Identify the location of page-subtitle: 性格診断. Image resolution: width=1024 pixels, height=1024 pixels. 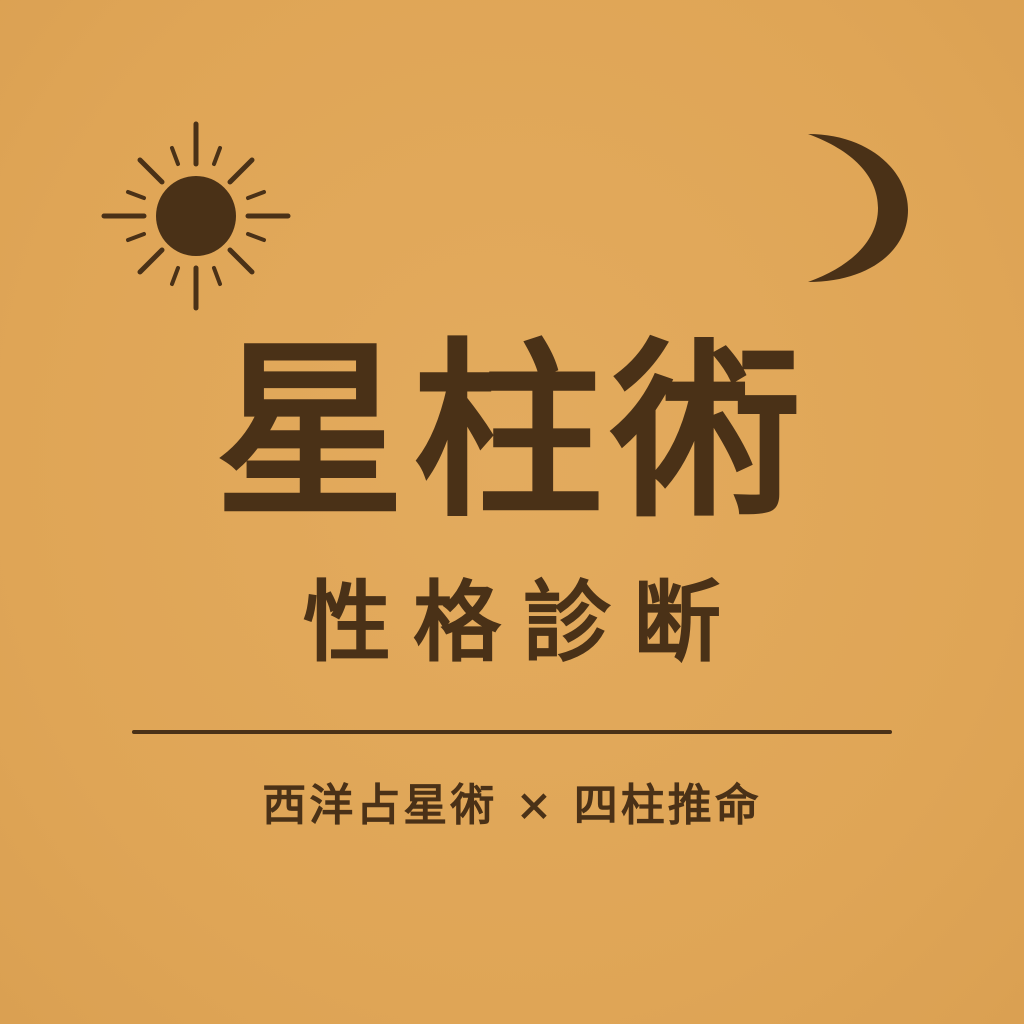
(522, 622).